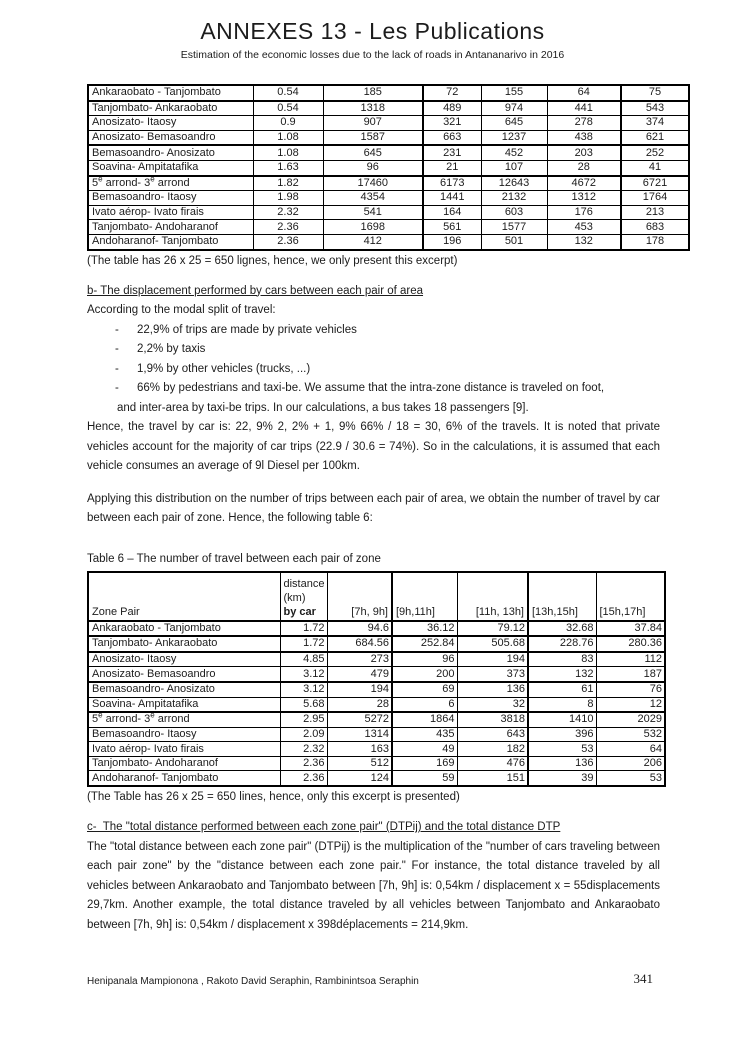 This screenshot has height=1053, width=745. Describe the element at coordinates (373, 108) in the screenshot. I see `value-cell: 1318` at that location.